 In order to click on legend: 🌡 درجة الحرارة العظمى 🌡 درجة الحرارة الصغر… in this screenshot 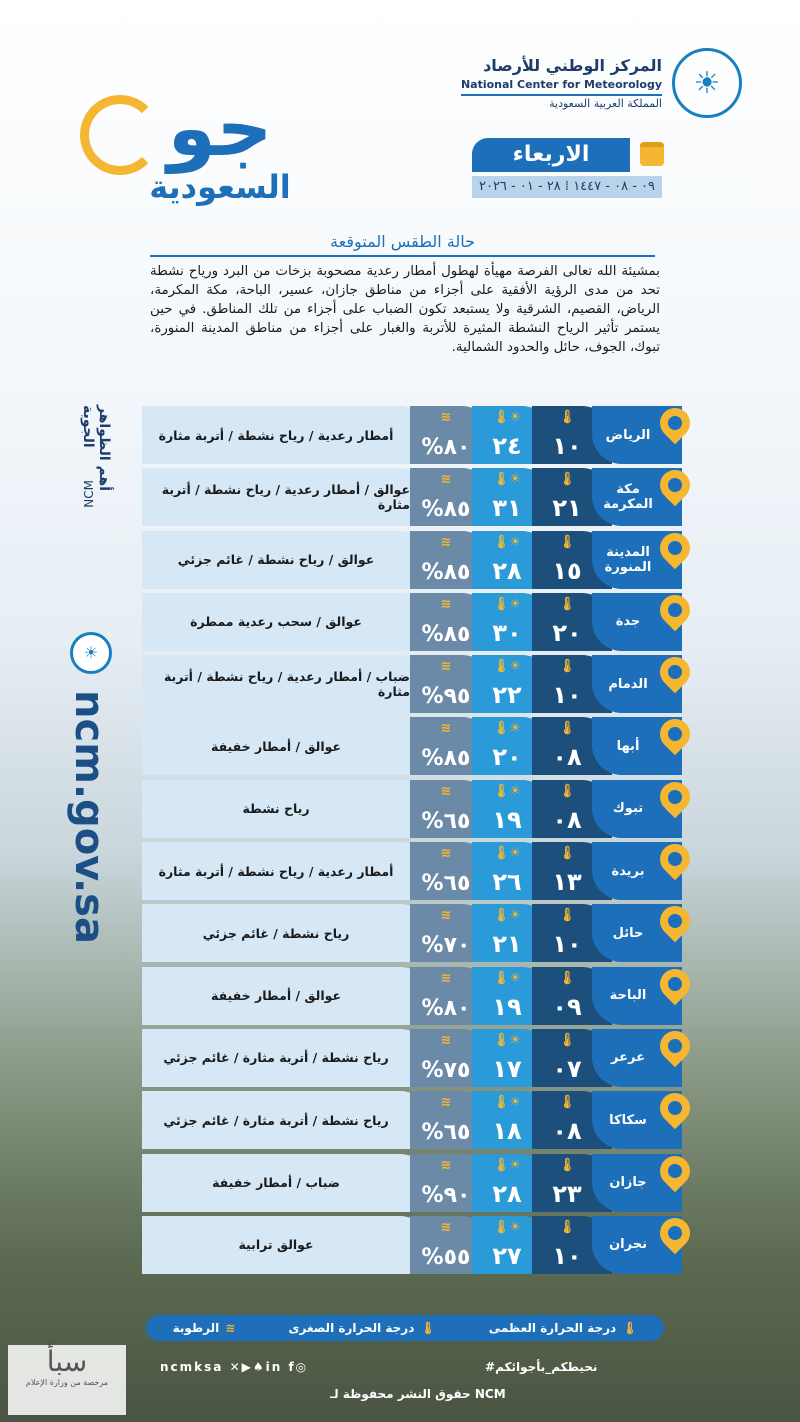, I will do `click(405, 1328)`.